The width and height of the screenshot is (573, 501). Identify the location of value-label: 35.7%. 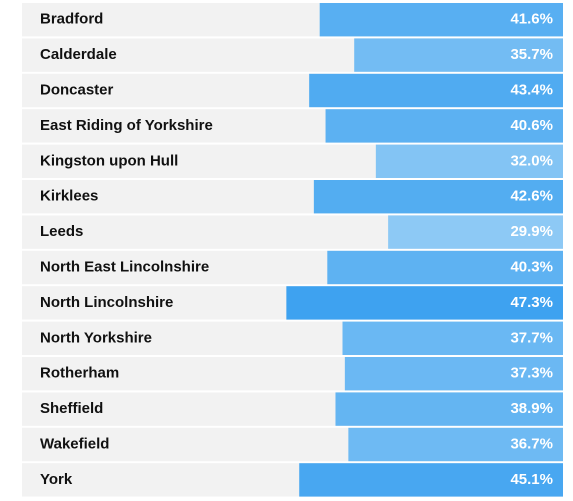
(531, 54).